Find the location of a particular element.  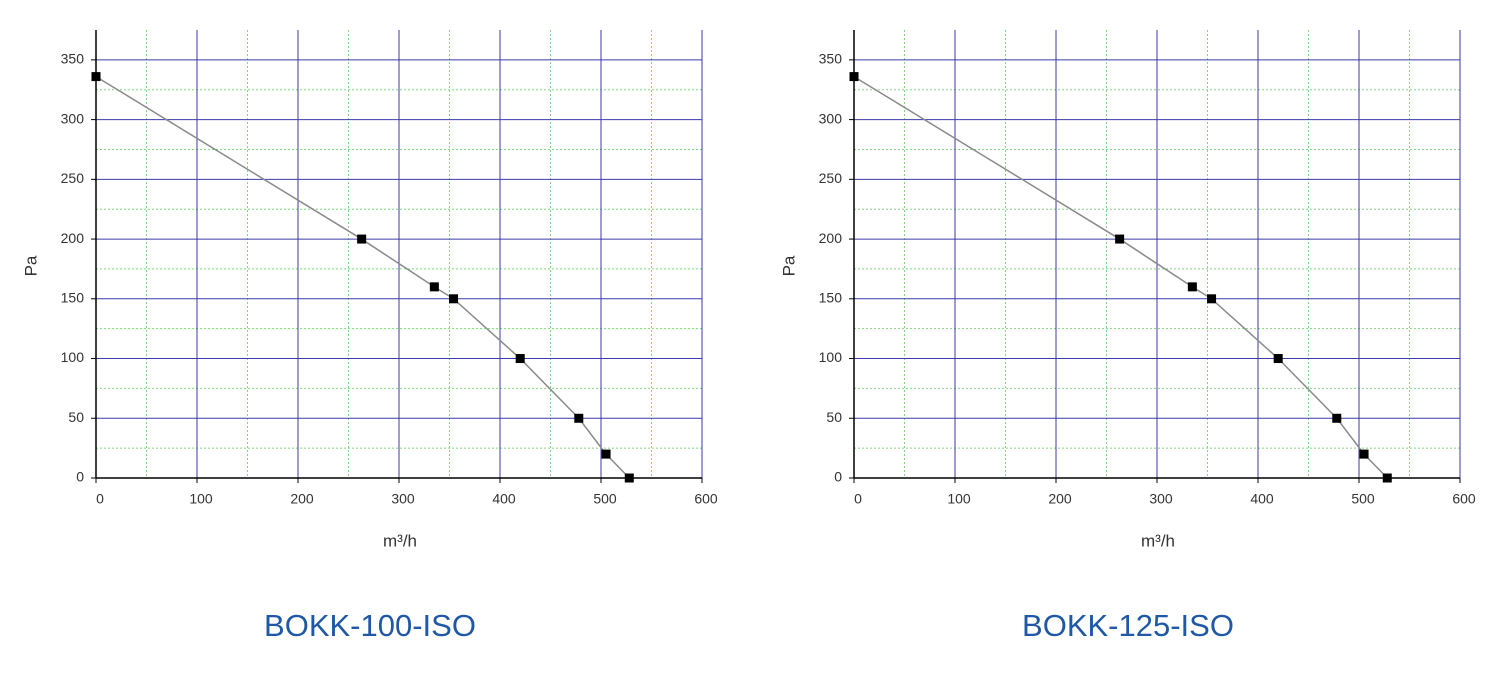

chart-title: BOKK-100-ISO is located at coordinates (370, 625).